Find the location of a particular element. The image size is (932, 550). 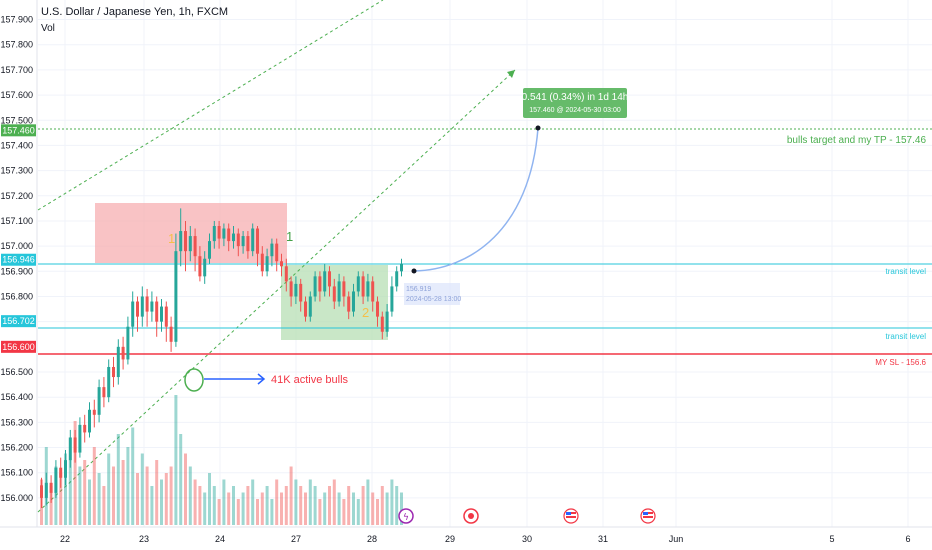

projection-callout is located at coordinates (575, 103).